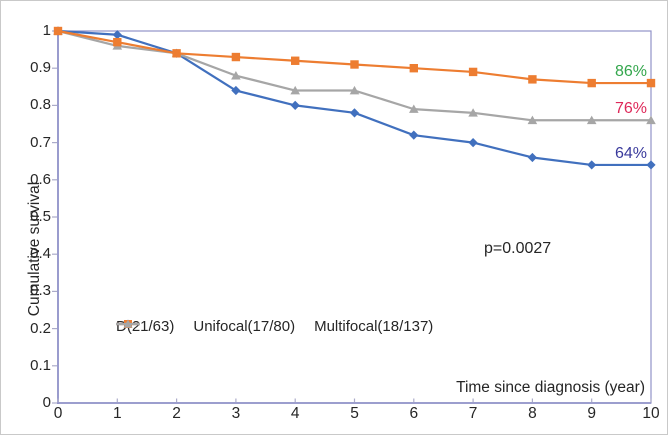 This screenshot has height=435, width=668. What do you see at coordinates (354, 57) in the screenshot?
I see `series-line-Unifocal(17/80)` at bounding box center [354, 57].